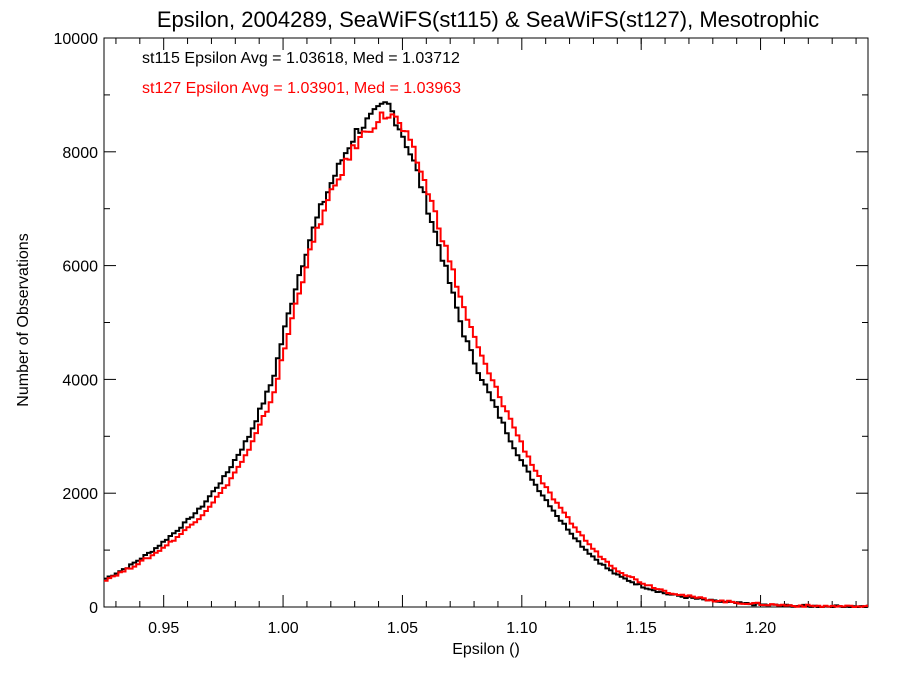 Image resolution: width=900 pixels, height=675 pixels. I want to click on y-tick-label: 4000, so click(80, 380).